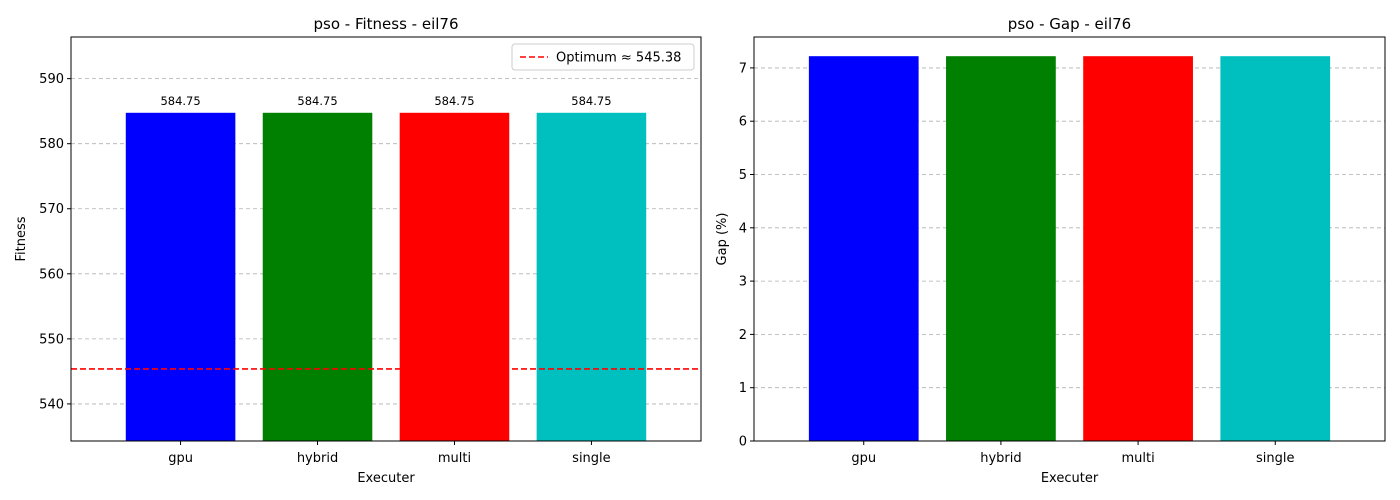  I want to click on y-tick-label: 4, so click(743, 228).